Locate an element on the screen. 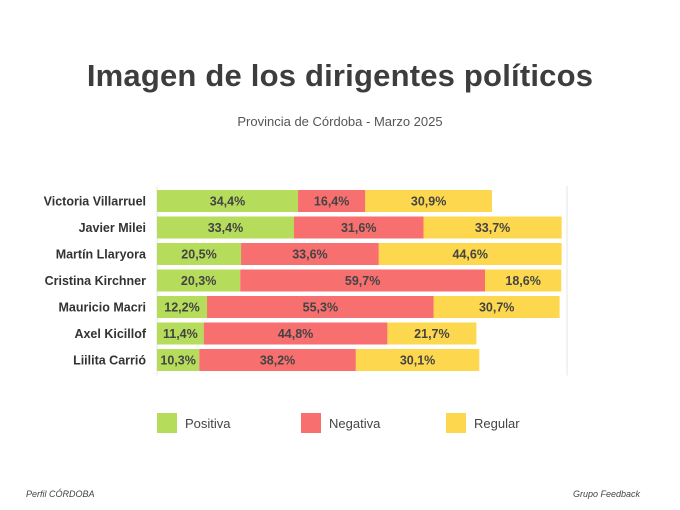 The width and height of the screenshot is (680, 510). data-label: 30,7% is located at coordinates (496, 308).